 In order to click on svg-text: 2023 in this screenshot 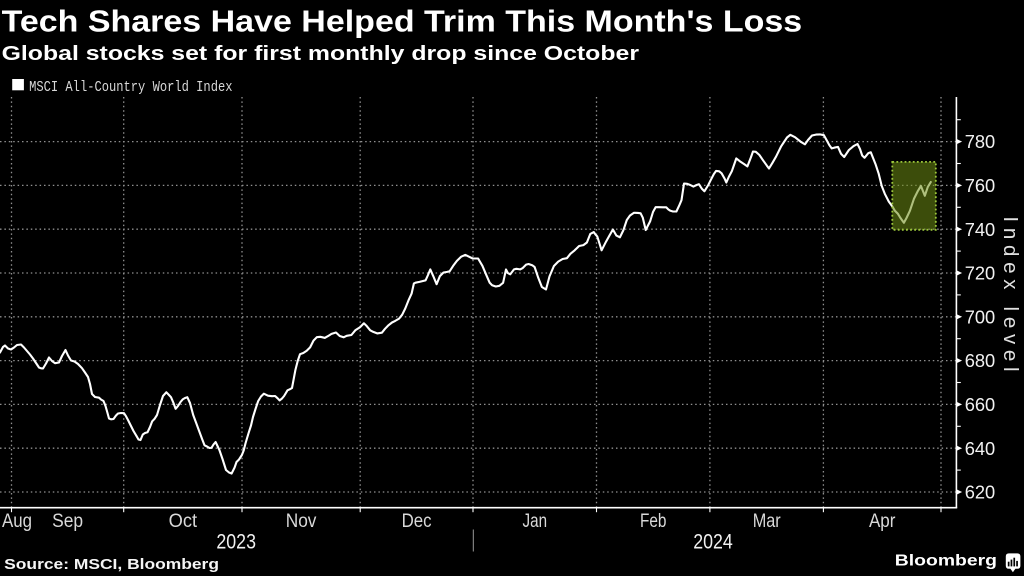, I will do `click(236, 542)`.